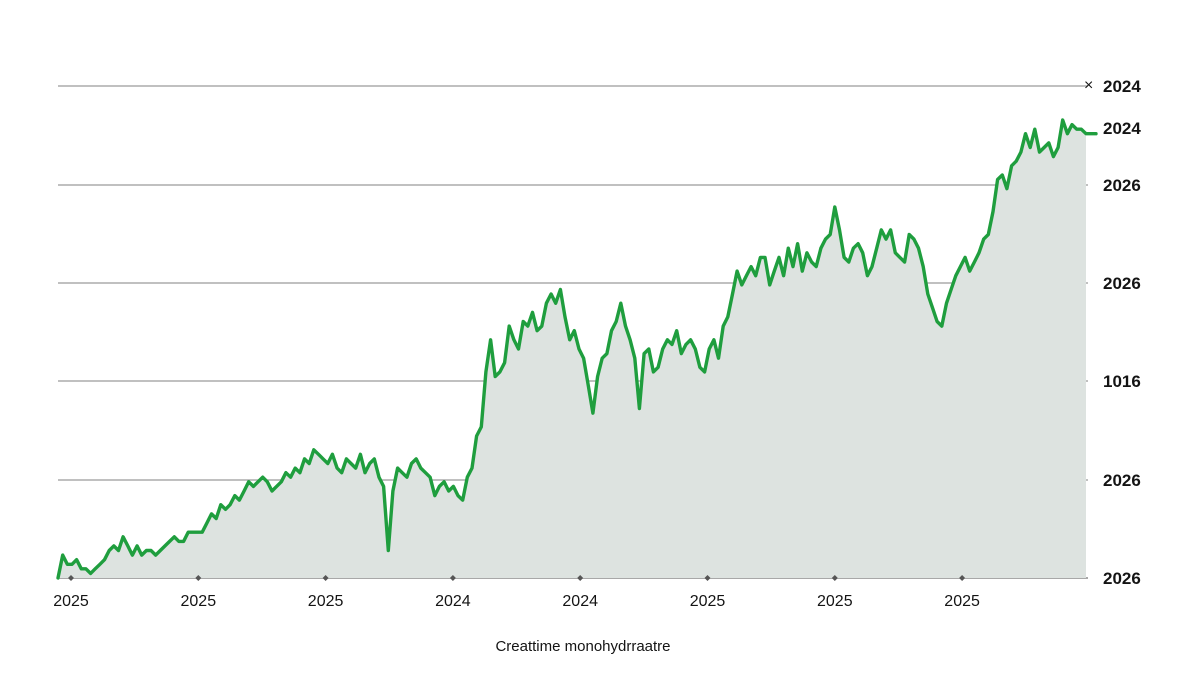 This screenshot has width=1200, height=675. What do you see at coordinates (1088, 85) in the screenshot?
I see `gridline-end-marker: ×` at bounding box center [1088, 85].